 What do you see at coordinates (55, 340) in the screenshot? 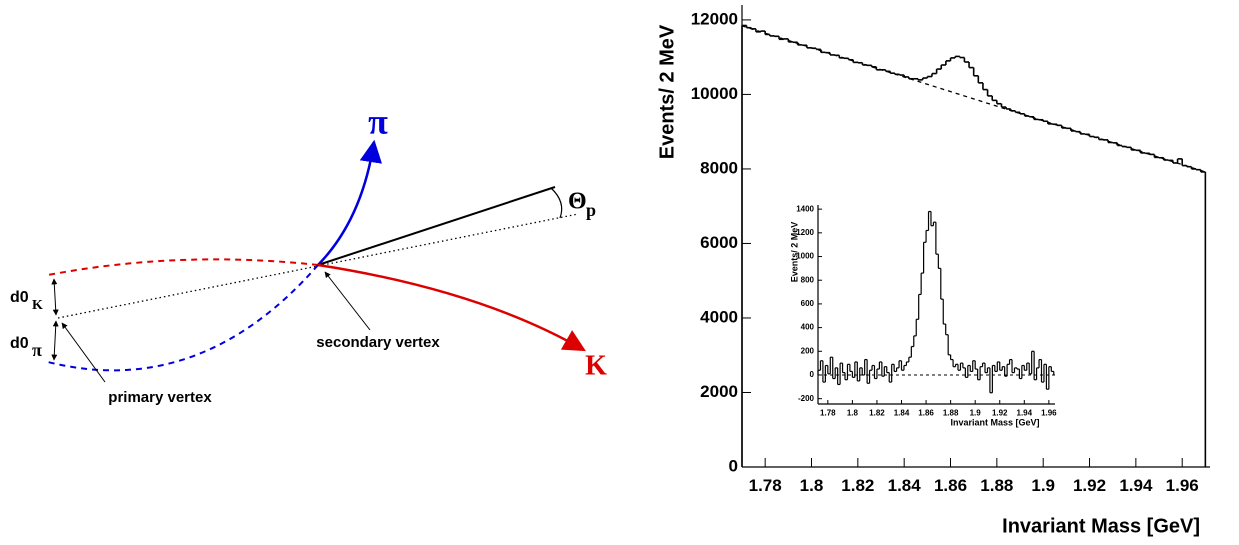
I see `d0-pi-arrow` at bounding box center [55, 340].